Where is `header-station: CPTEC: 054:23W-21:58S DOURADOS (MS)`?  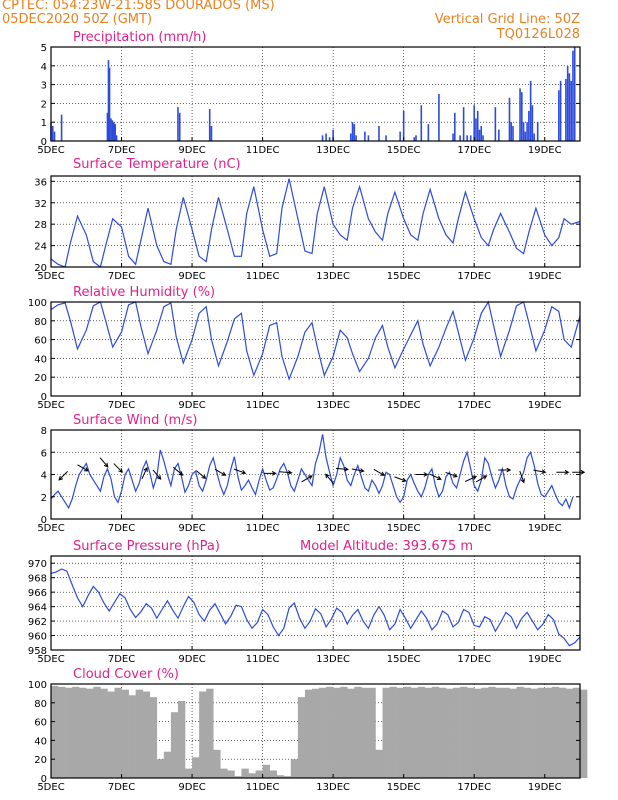 header-station: CPTEC: 054:23W-21:58S DOURADOS (MS) is located at coordinates (138, 6).